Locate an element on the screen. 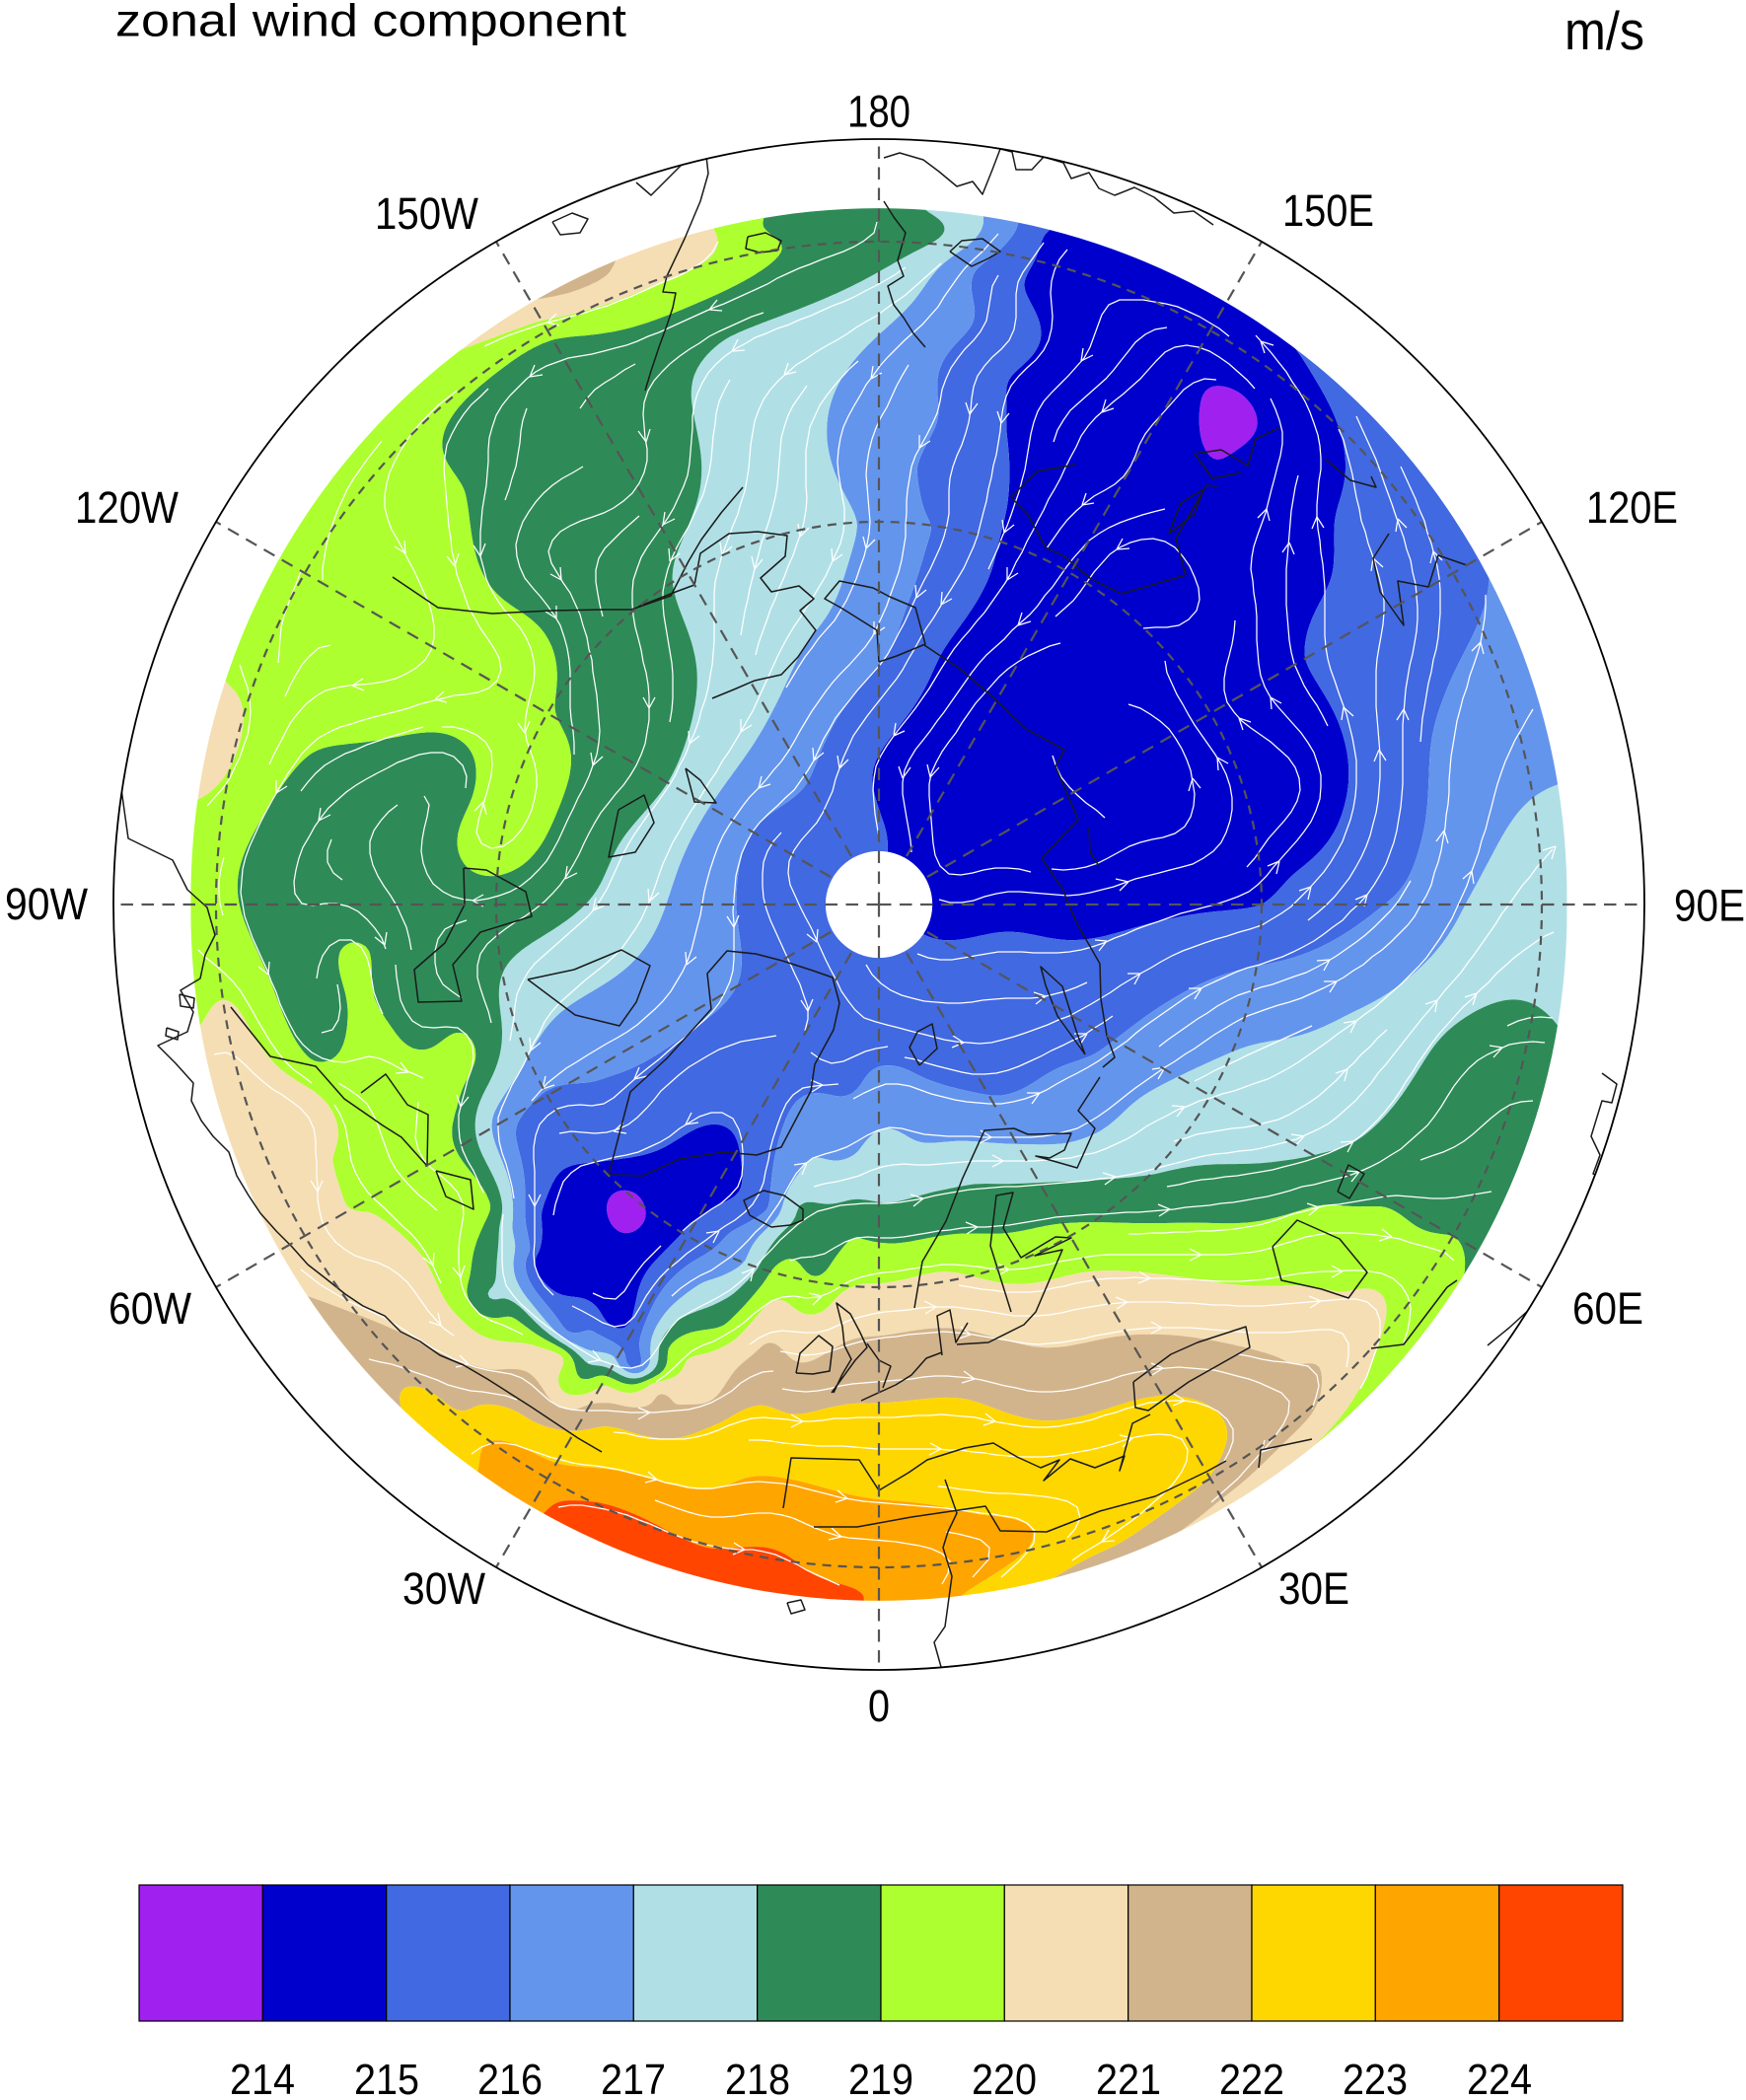 Image resolution: width=1746 pixels, height=2100 pixels. svg-text: 218 is located at coordinates (757, 2076).